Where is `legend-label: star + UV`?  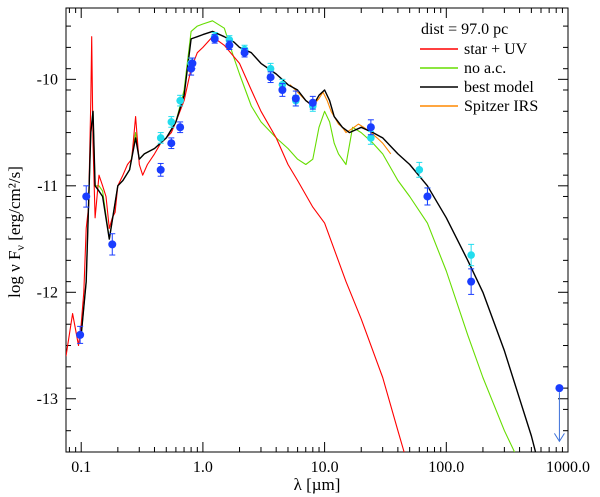 legend-label: star + UV is located at coordinates (496, 49).